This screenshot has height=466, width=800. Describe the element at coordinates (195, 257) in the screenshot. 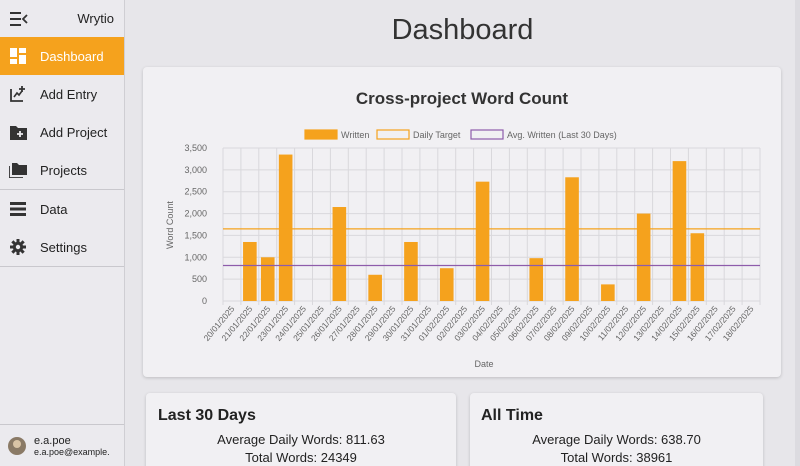

I see `y-tick-label: 1,000` at that location.